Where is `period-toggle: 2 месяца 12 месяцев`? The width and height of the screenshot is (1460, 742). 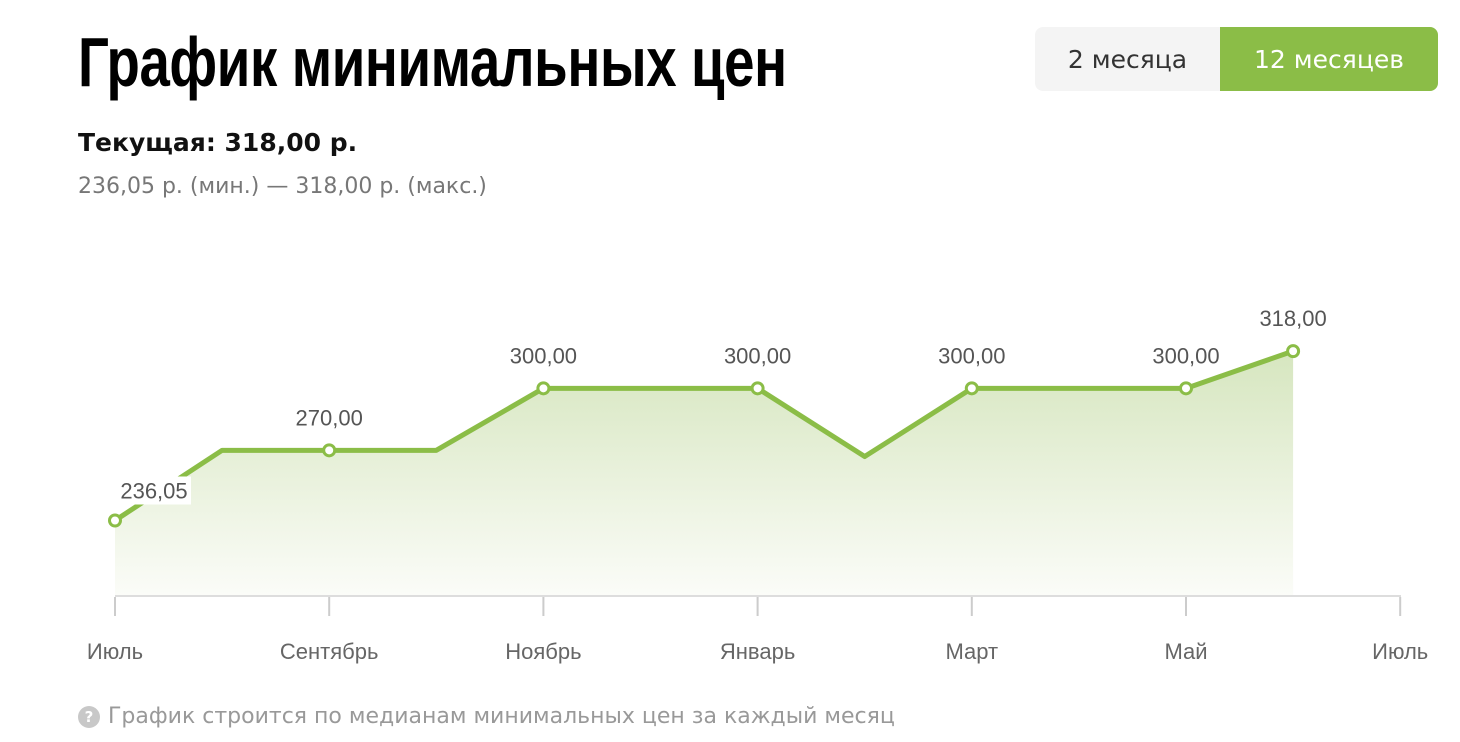 period-toggle: 2 месяца 12 месяцев is located at coordinates (1236, 59).